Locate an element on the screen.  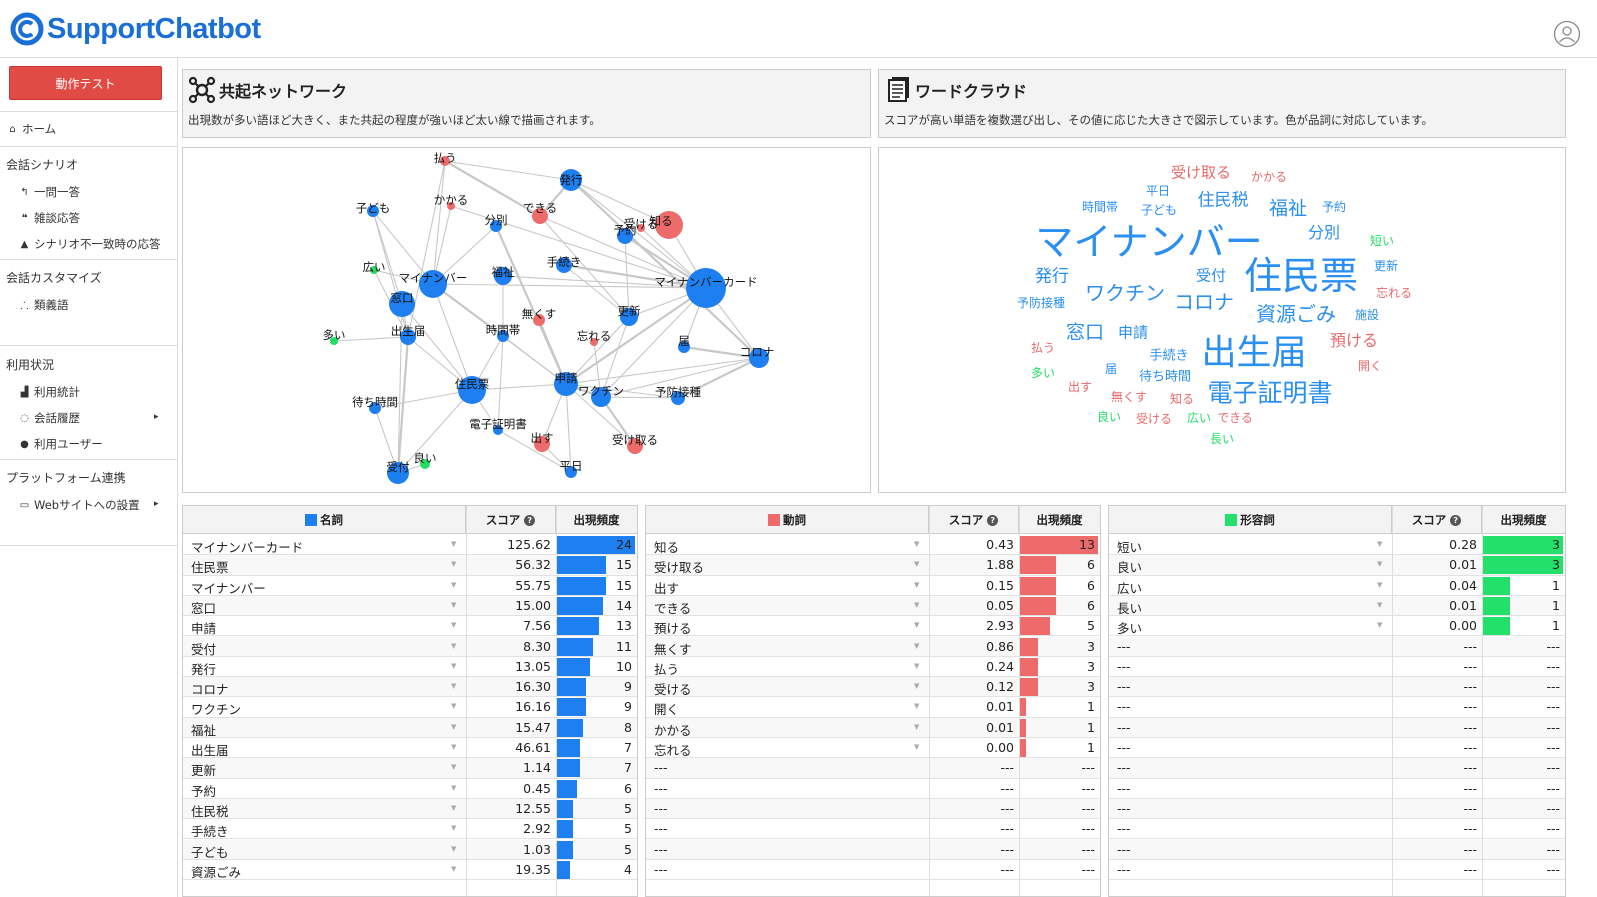
table-row: できる ▼ 0.05 6 is located at coordinates (873, 606).